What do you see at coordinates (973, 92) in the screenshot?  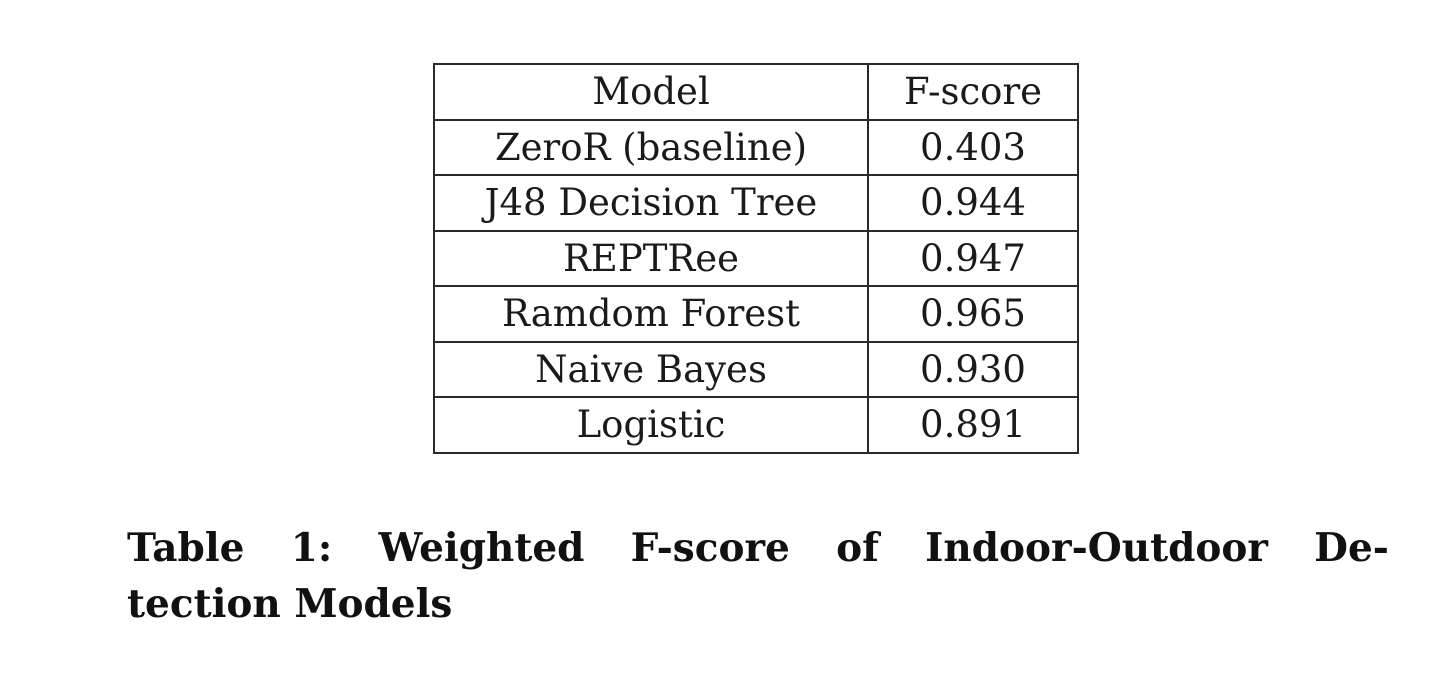 I see `header-fscore: F-score` at bounding box center [973, 92].